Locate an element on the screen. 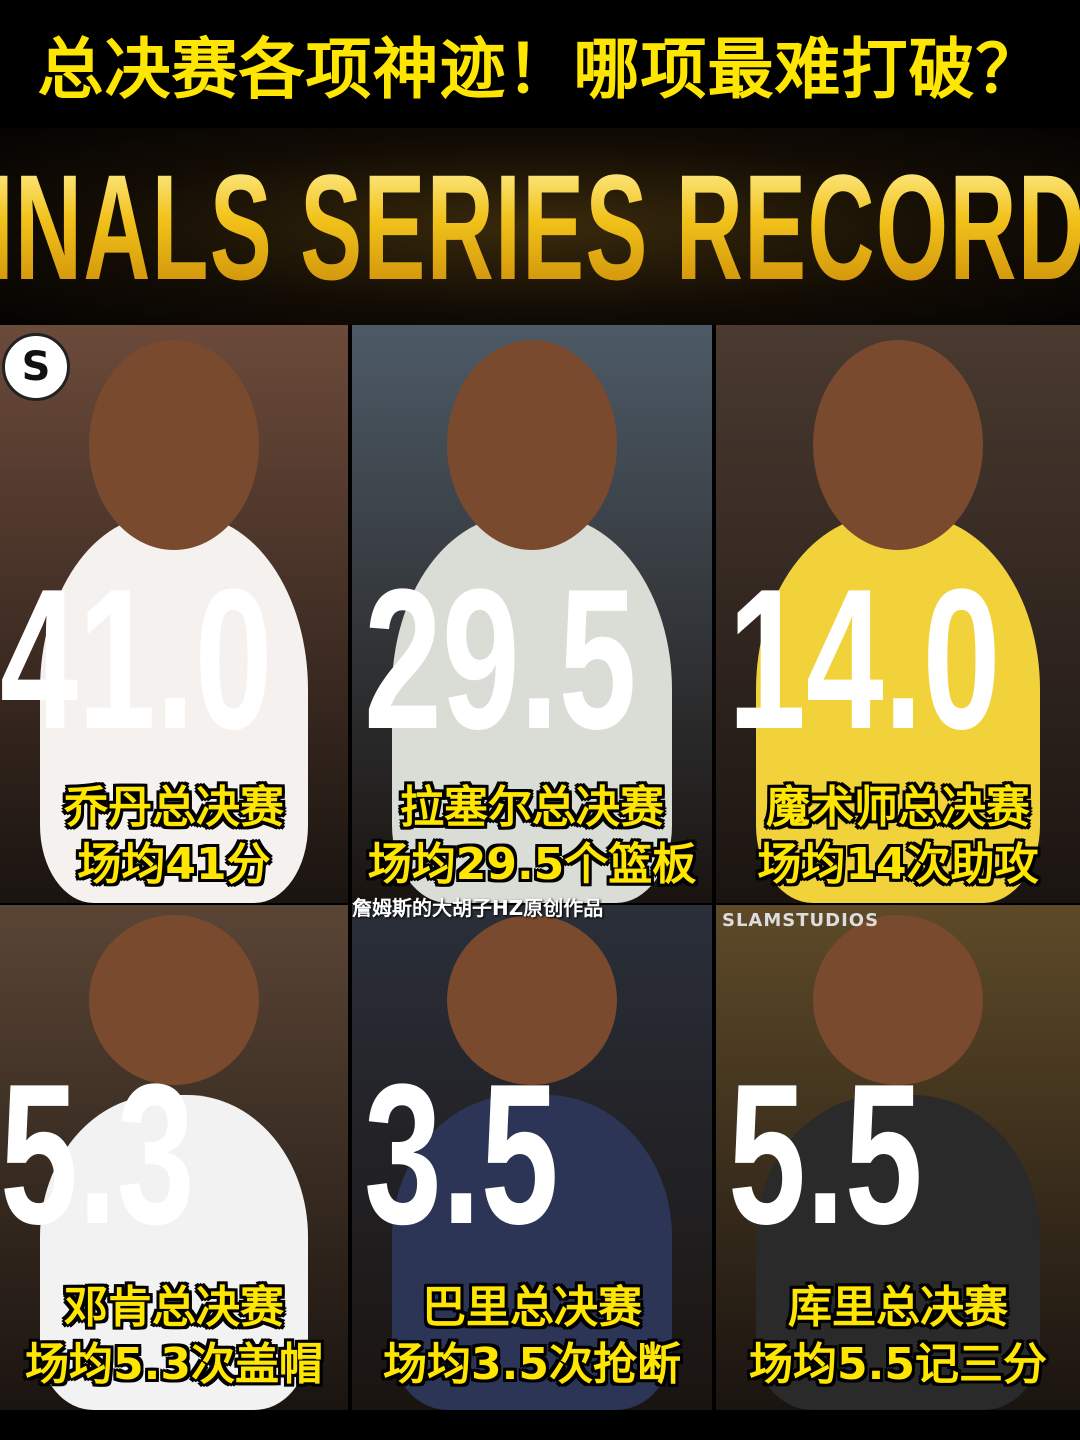 This screenshot has height=1440, width=1080. caption-line1: 乔丹总决赛 is located at coordinates (174, 807).